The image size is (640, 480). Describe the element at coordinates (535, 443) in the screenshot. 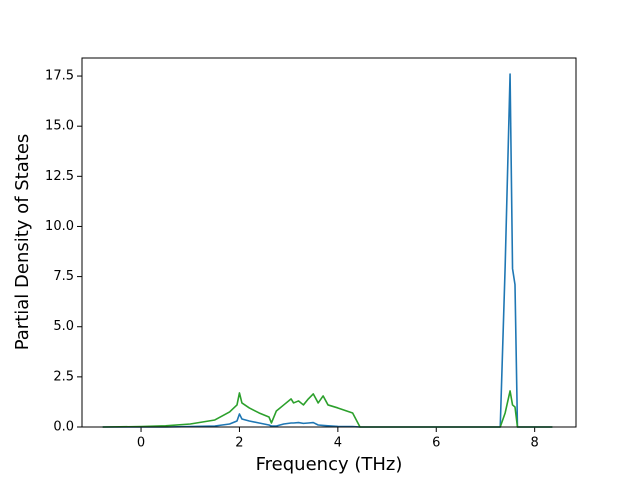

I see `x-tick-label: 8` at that location.